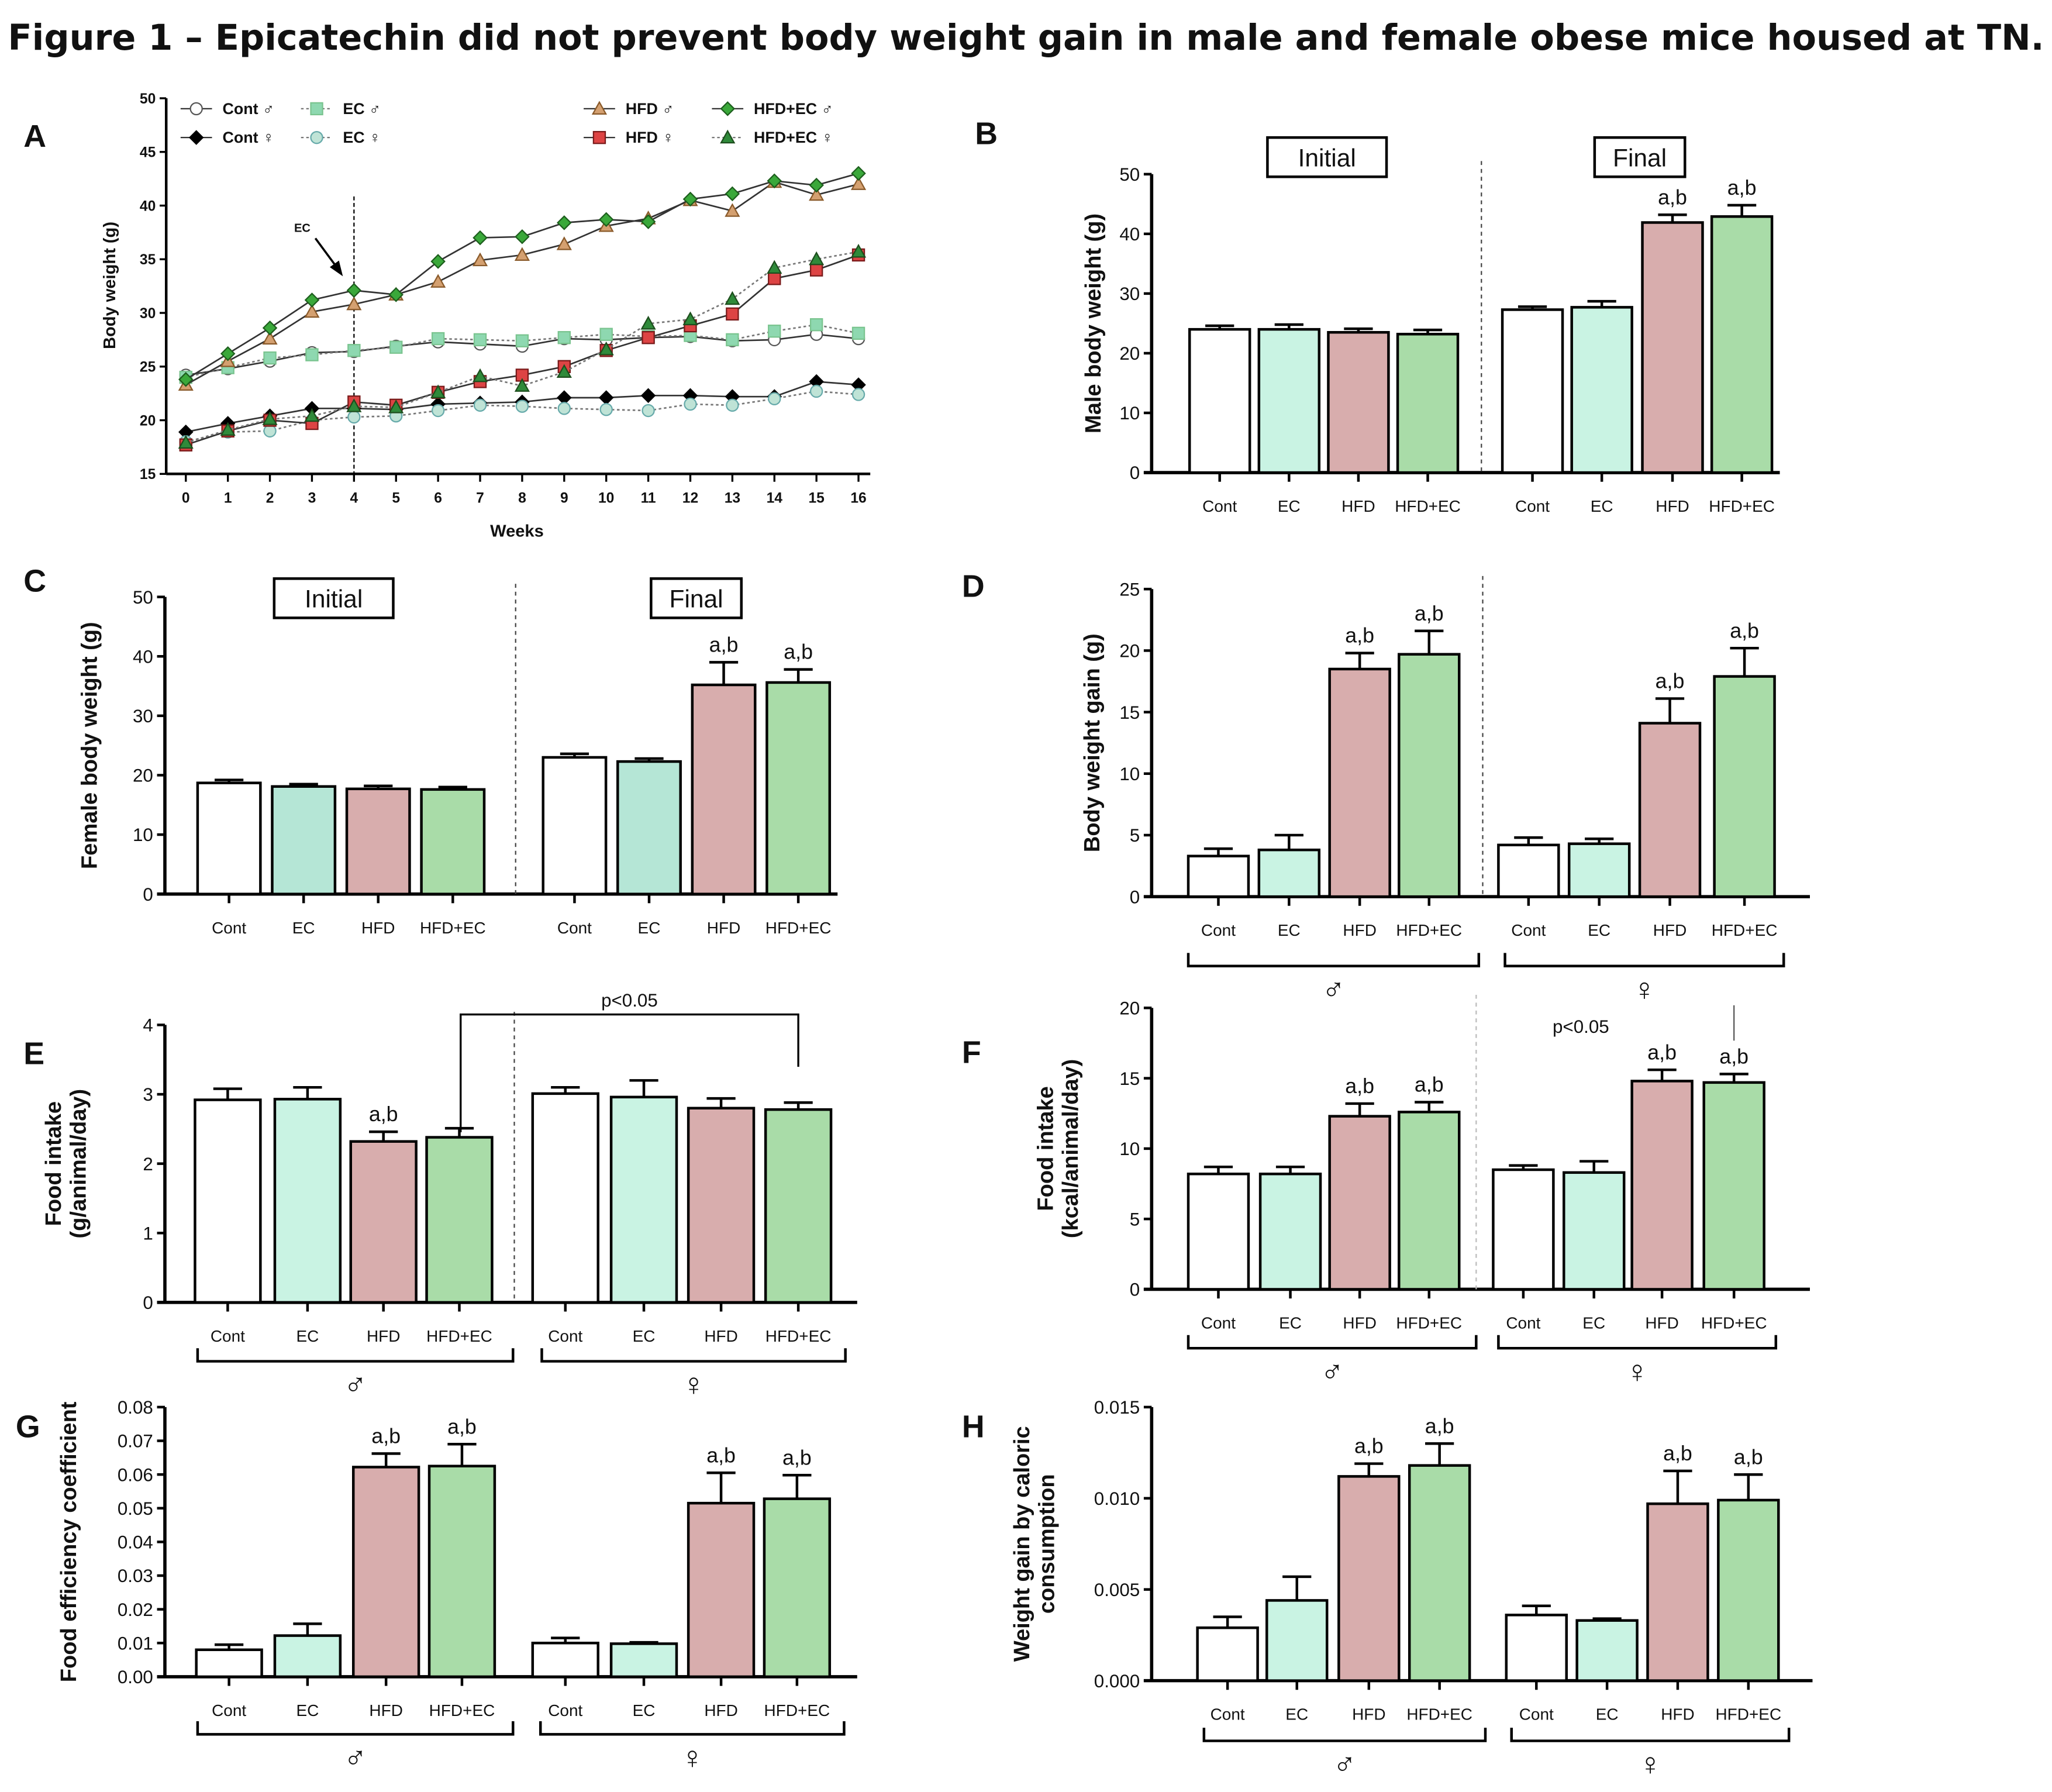  What do you see at coordinates (135, 1475) in the screenshot?
I see `y-tick-label: 0.06` at bounding box center [135, 1475].